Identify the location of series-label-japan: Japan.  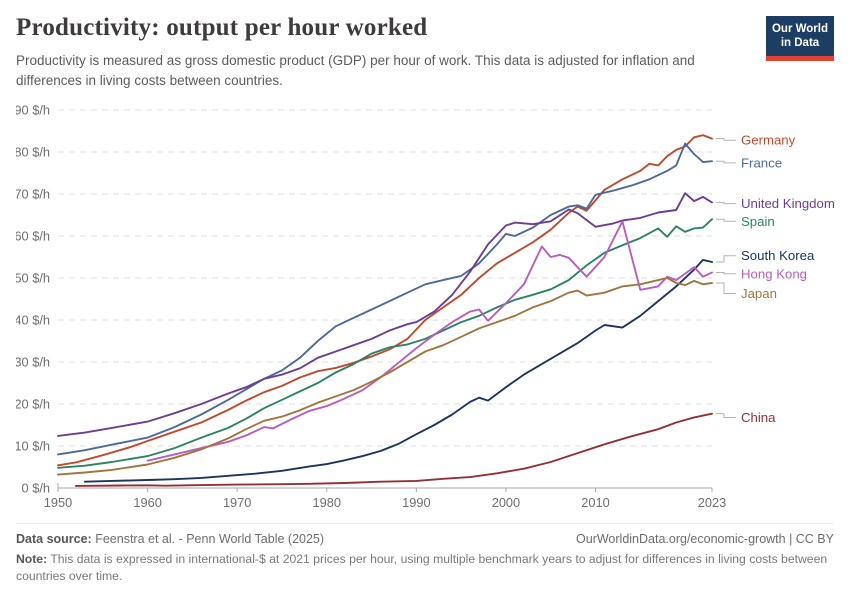
(759, 293).